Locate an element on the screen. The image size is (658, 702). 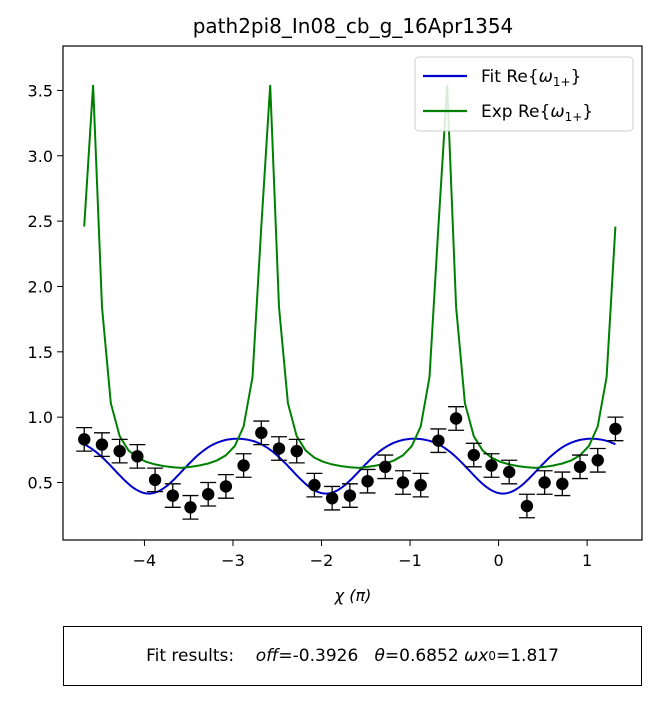
y-tick-label: 3.0 is located at coordinates (40, 156).